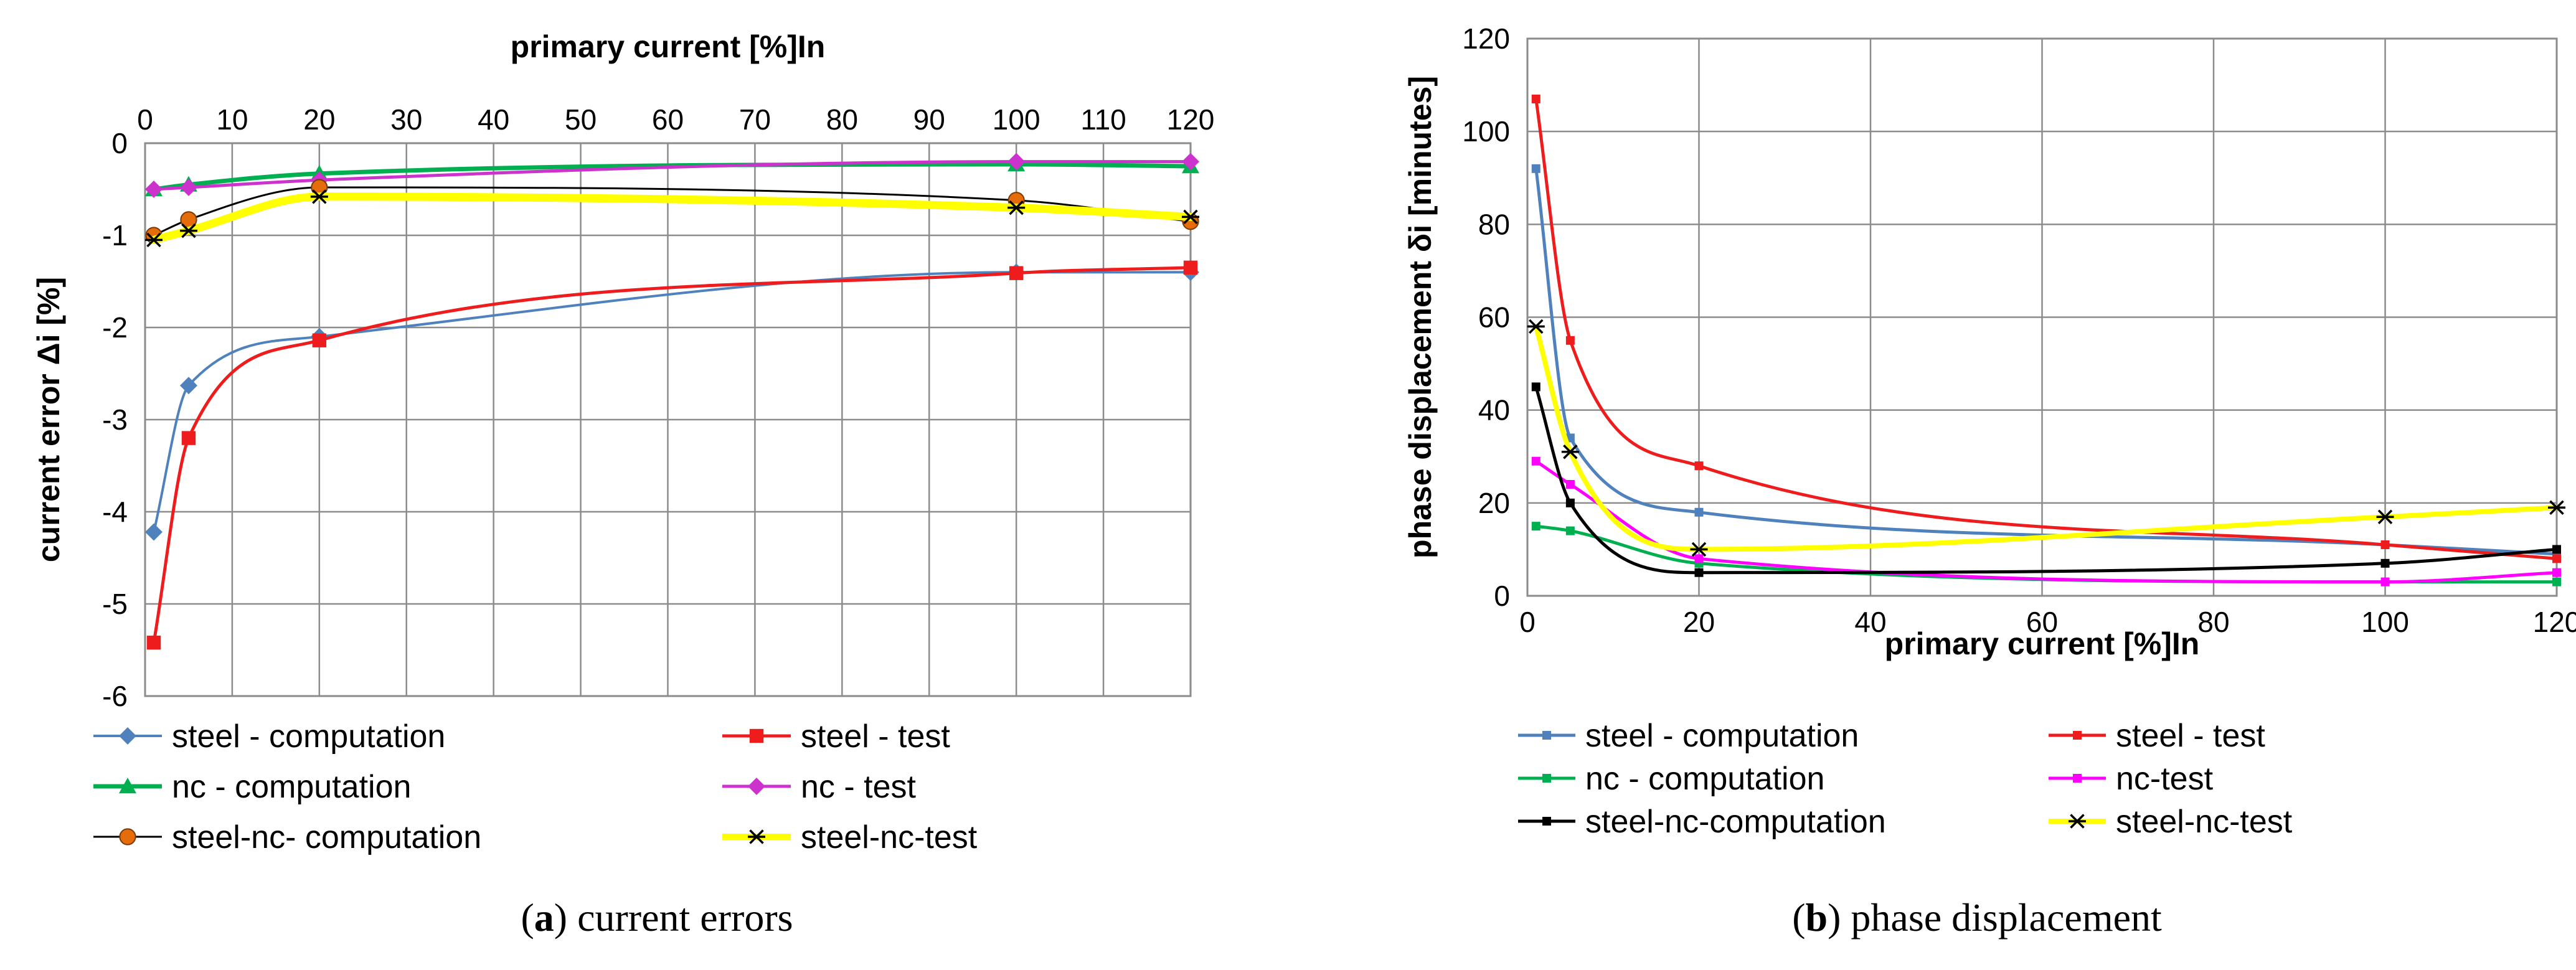 This screenshot has width=2576, height=970. Describe the element at coordinates (858, 787) in the screenshot. I see `legend-label-a-3: nc - test` at that location.